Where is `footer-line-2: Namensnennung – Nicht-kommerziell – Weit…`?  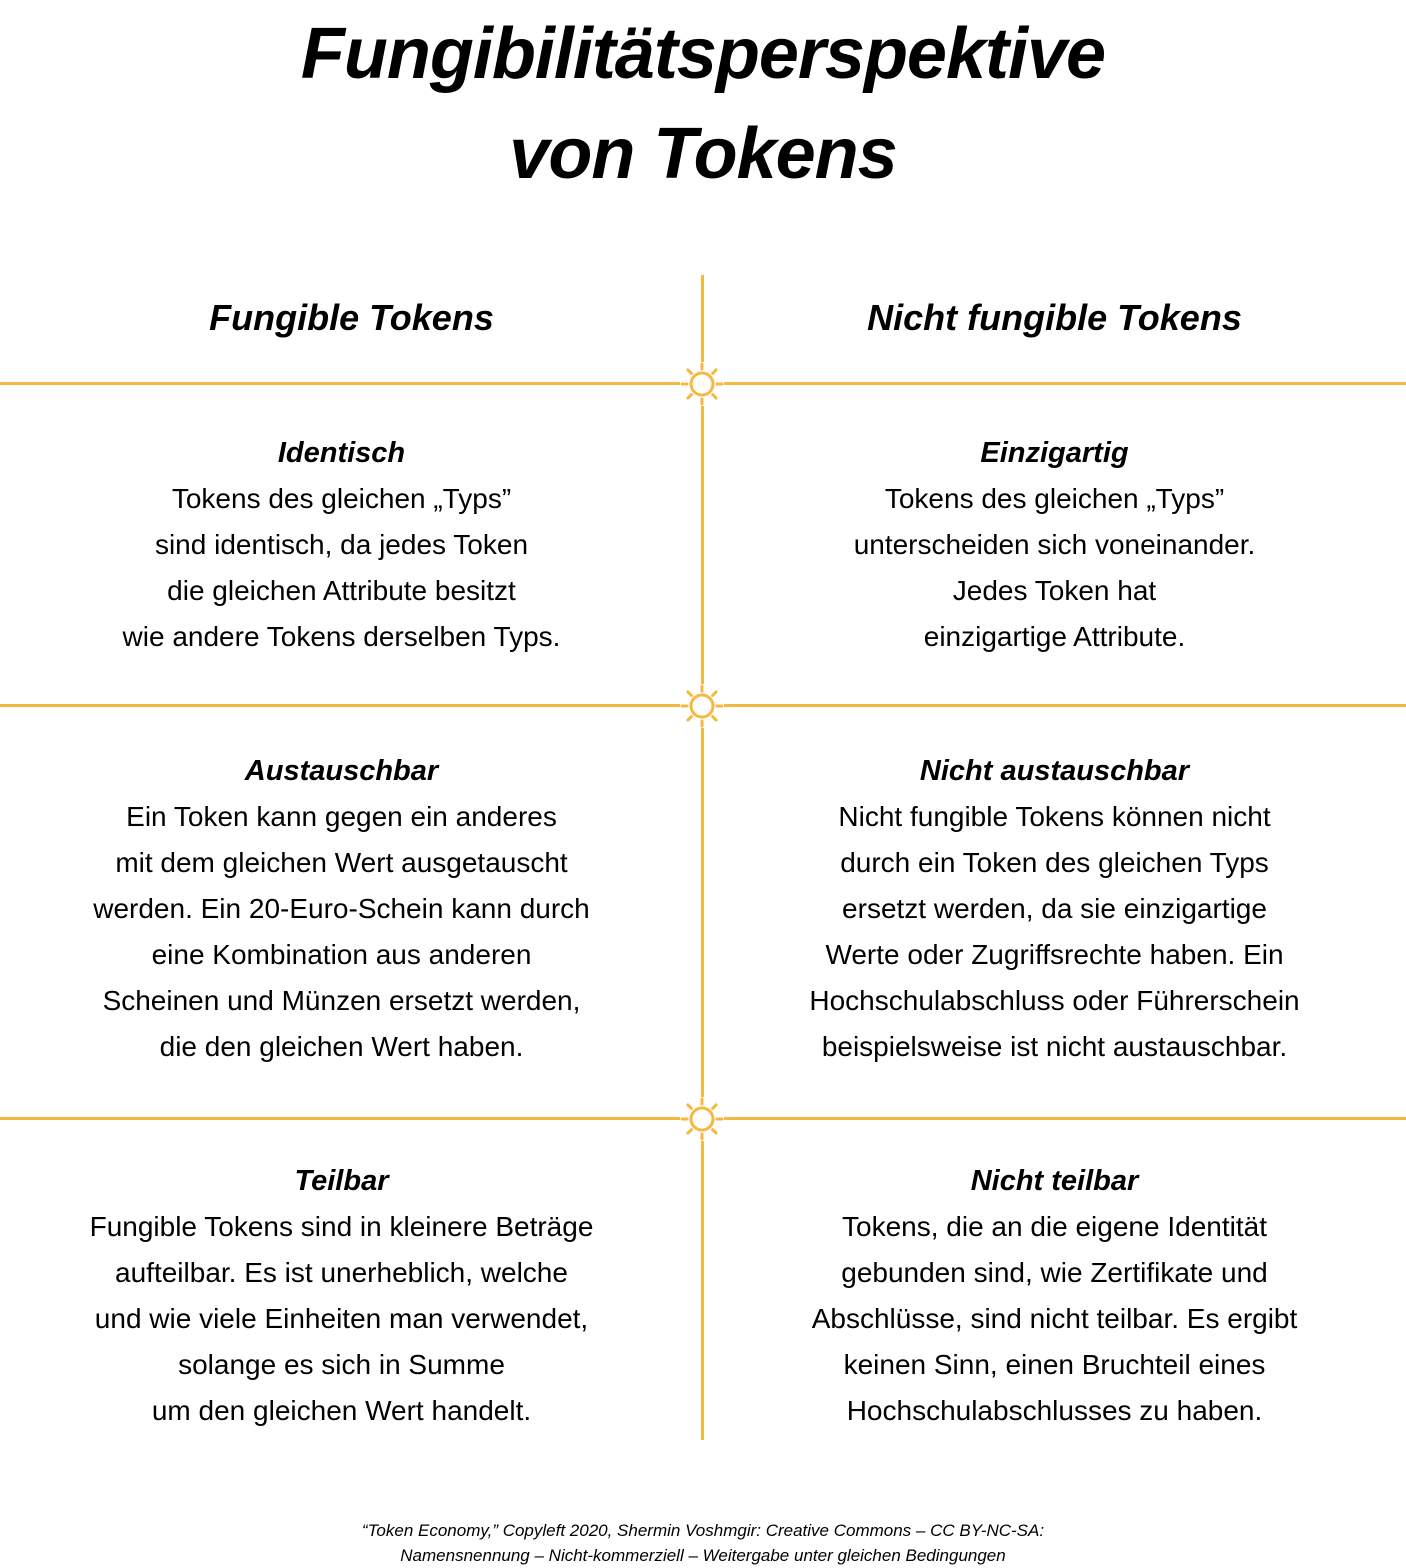 footer-line-2: Namensnennung – Nicht-kommerziell – Weit… is located at coordinates (703, 1555).